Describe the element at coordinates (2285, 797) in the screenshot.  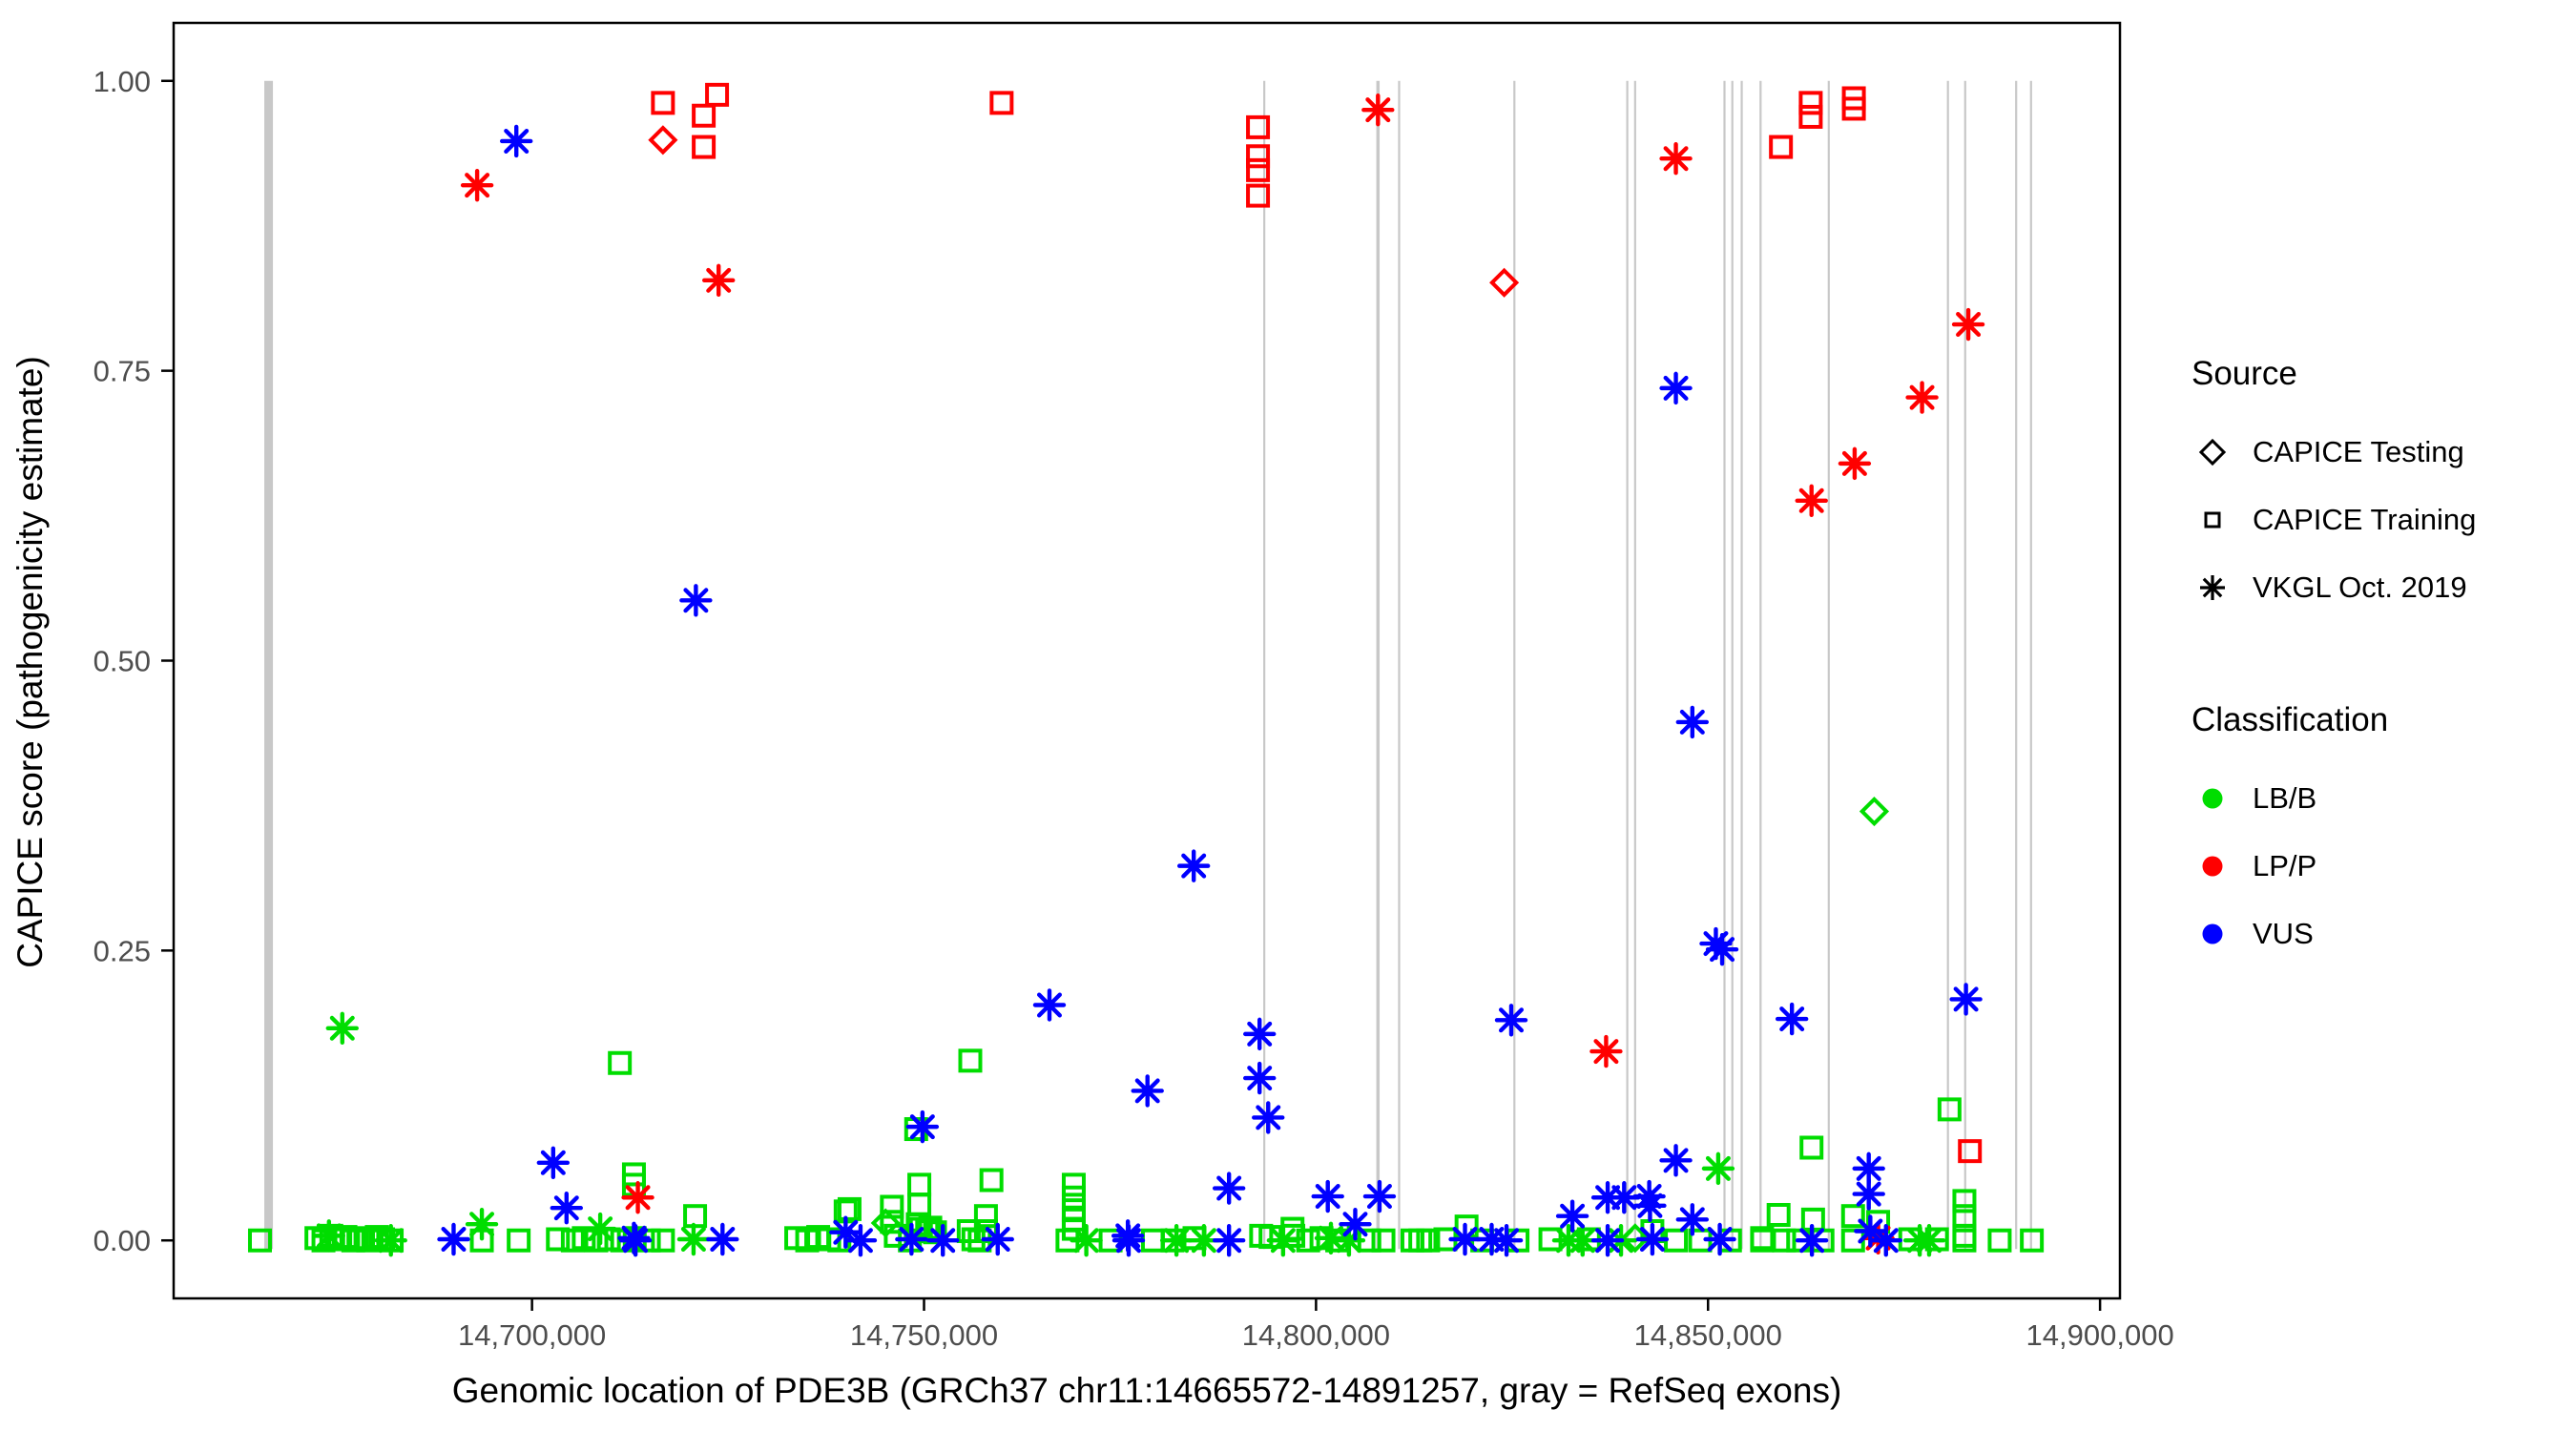
I see `legend-item-label: LB/B` at that location.